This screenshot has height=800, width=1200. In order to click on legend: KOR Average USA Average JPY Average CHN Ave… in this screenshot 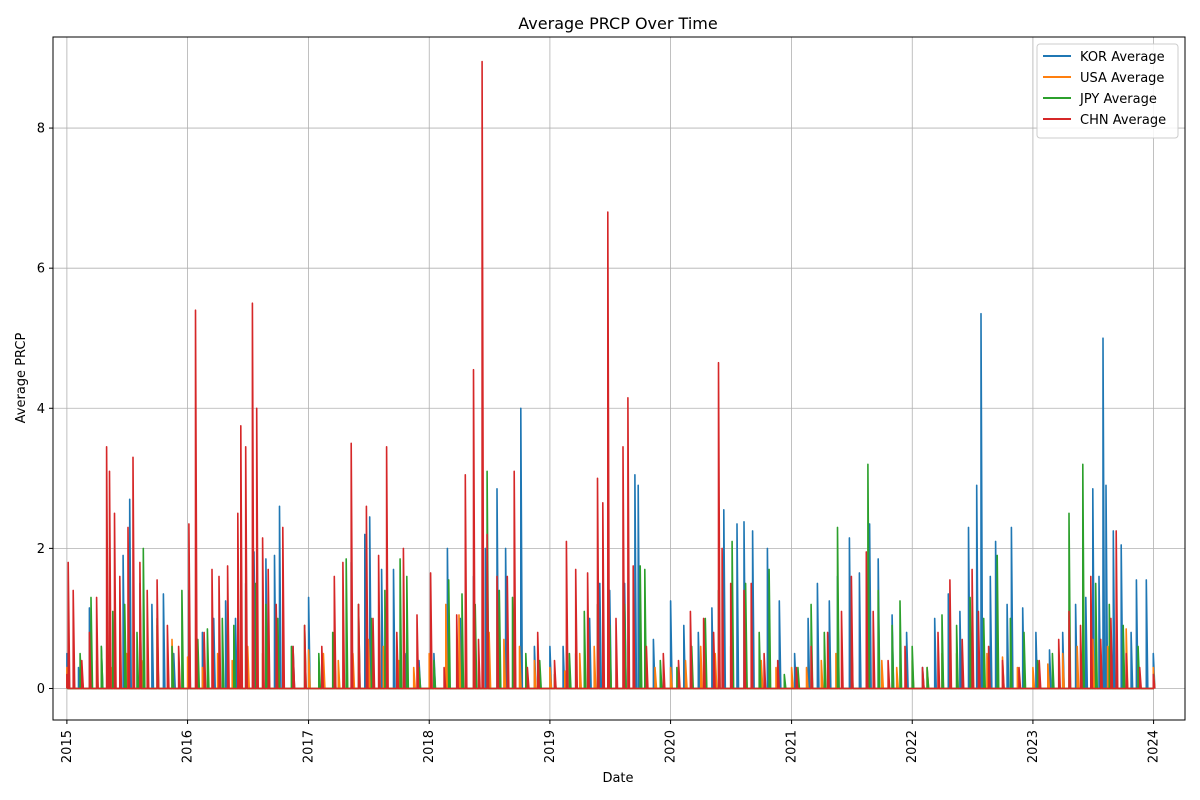, I will do `click(1107, 91)`.